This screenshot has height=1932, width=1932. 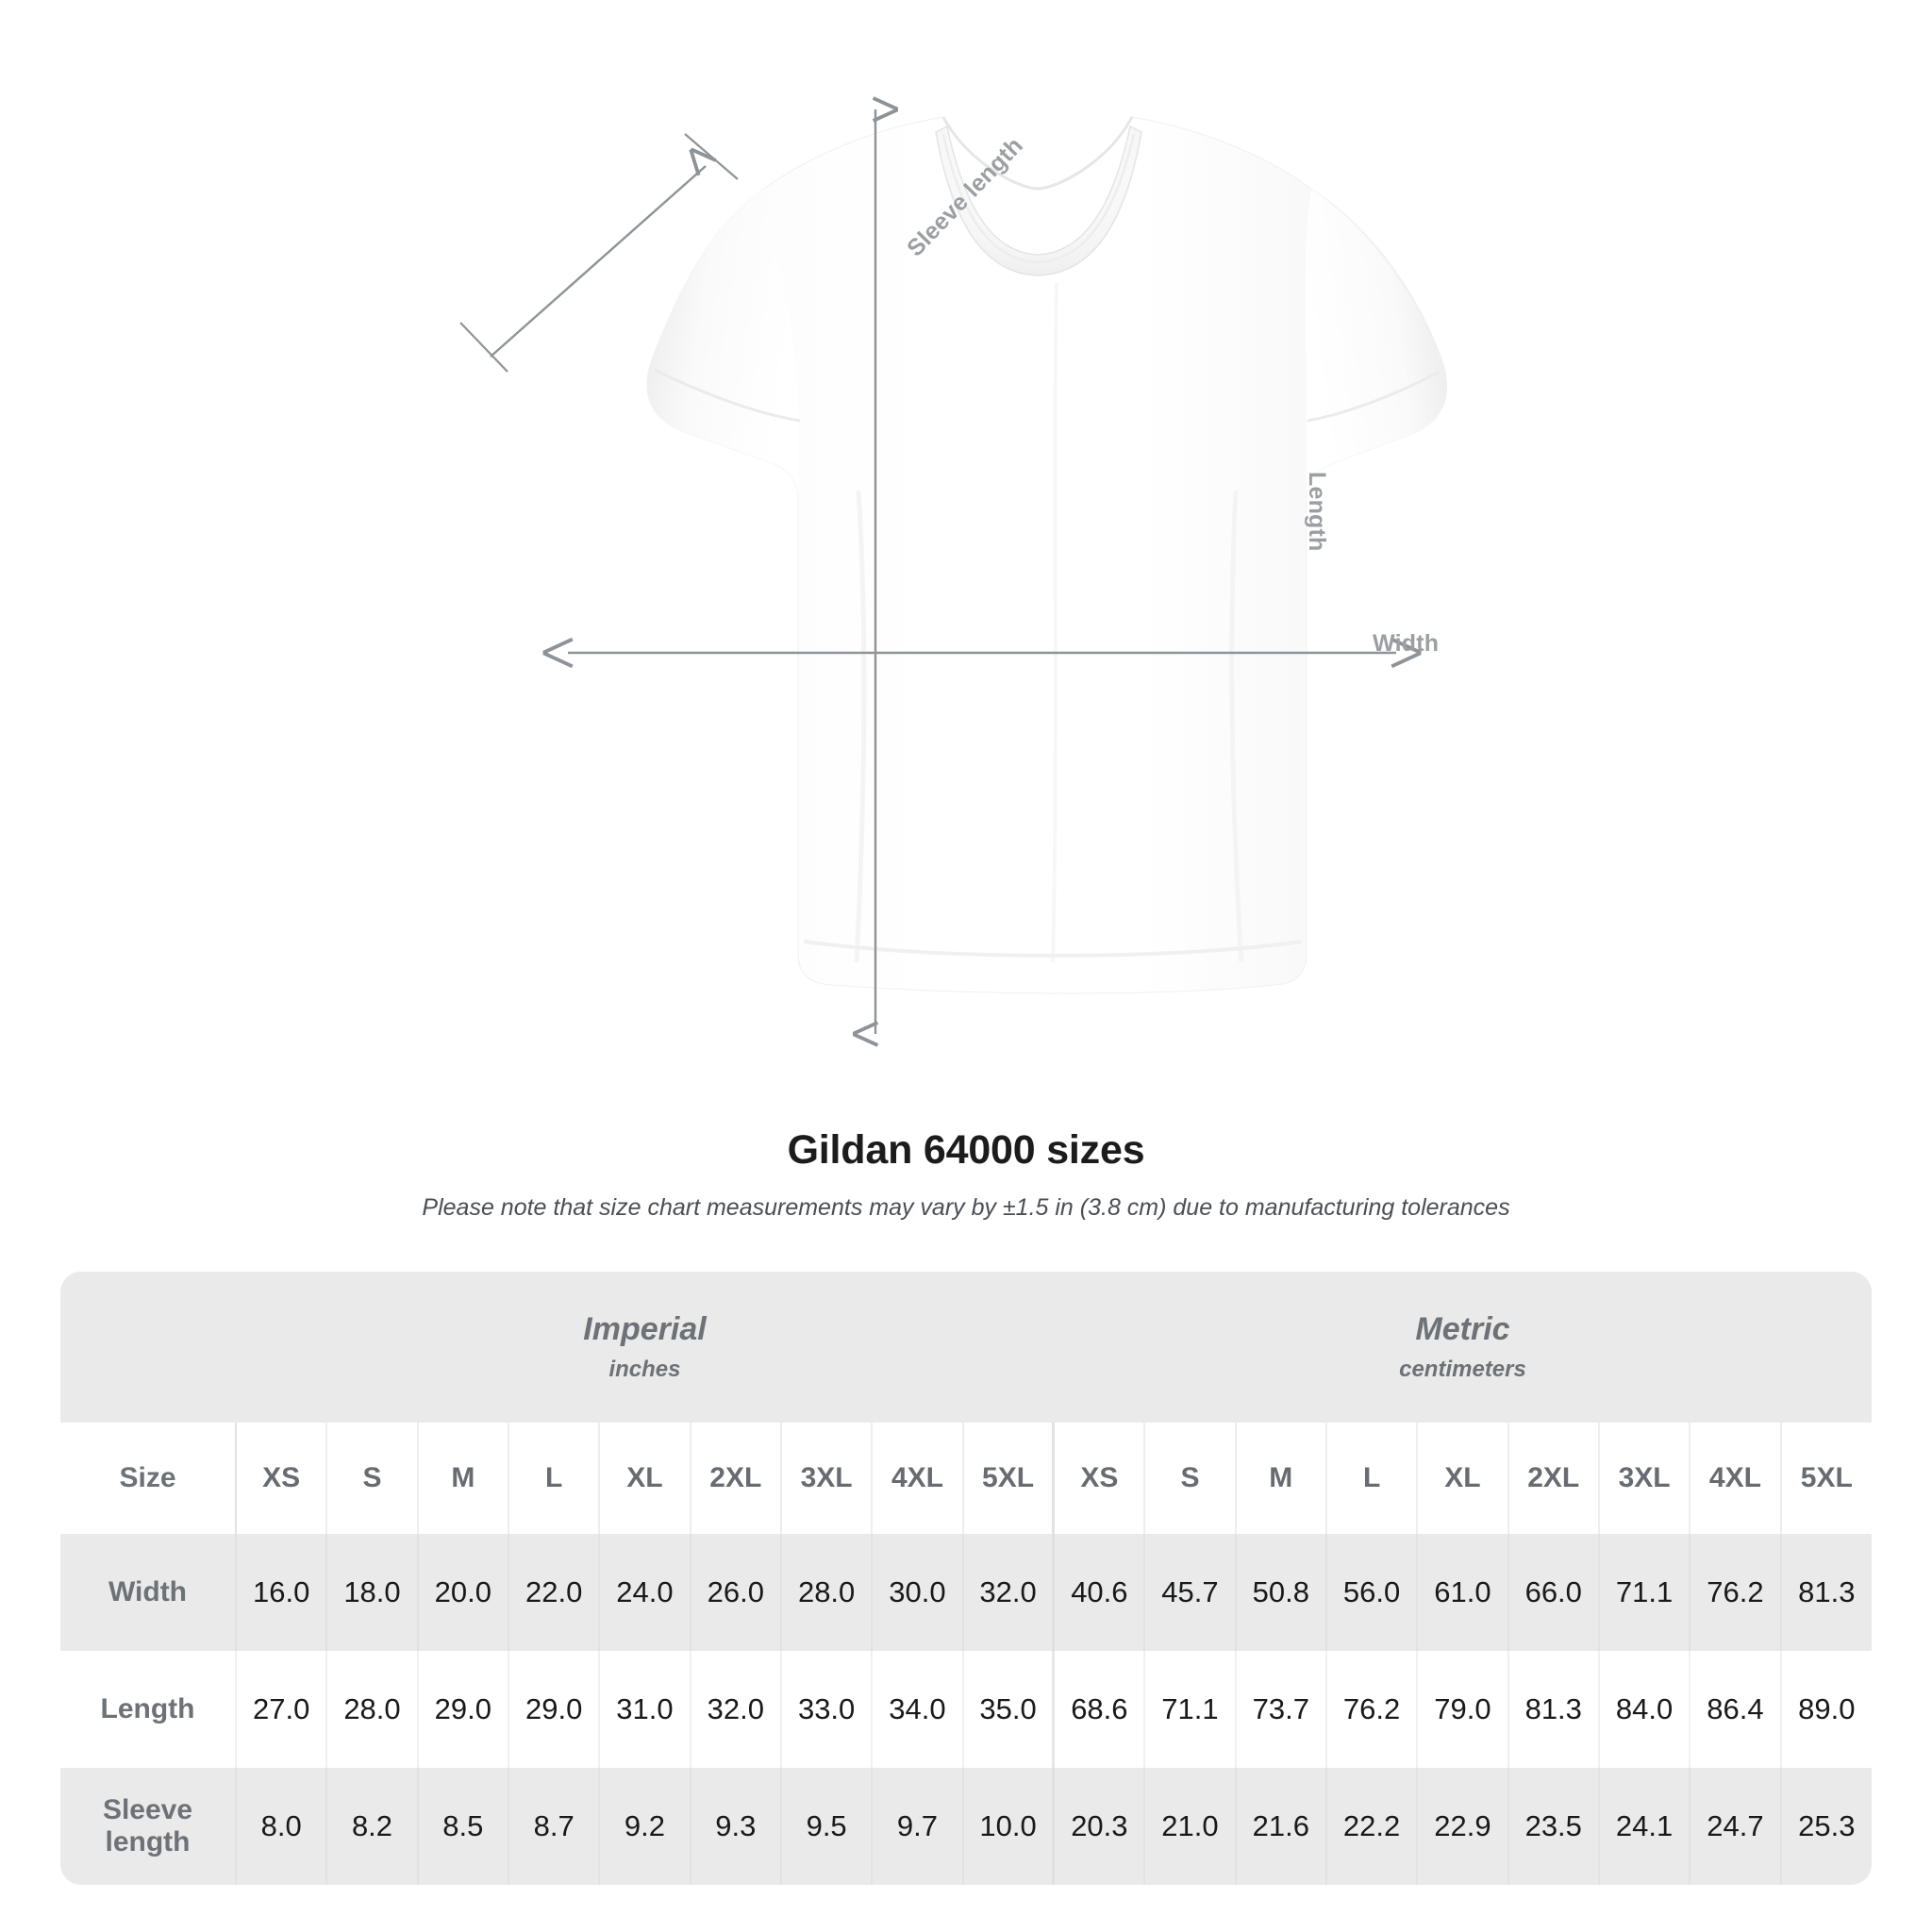 What do you see at coordinates (1281, 1709) in the screenshot?
I see `cell-length-metric-m: 73.7` at bounding box center [1281, 1709].